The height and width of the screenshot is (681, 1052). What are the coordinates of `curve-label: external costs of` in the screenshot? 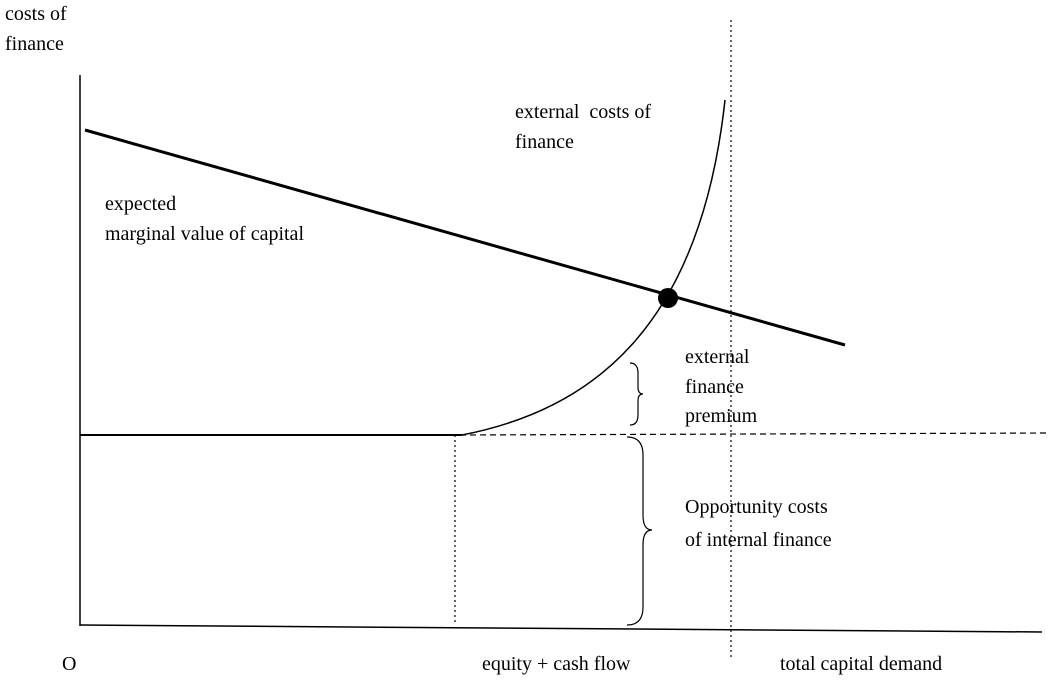 It's located at (583, 112).